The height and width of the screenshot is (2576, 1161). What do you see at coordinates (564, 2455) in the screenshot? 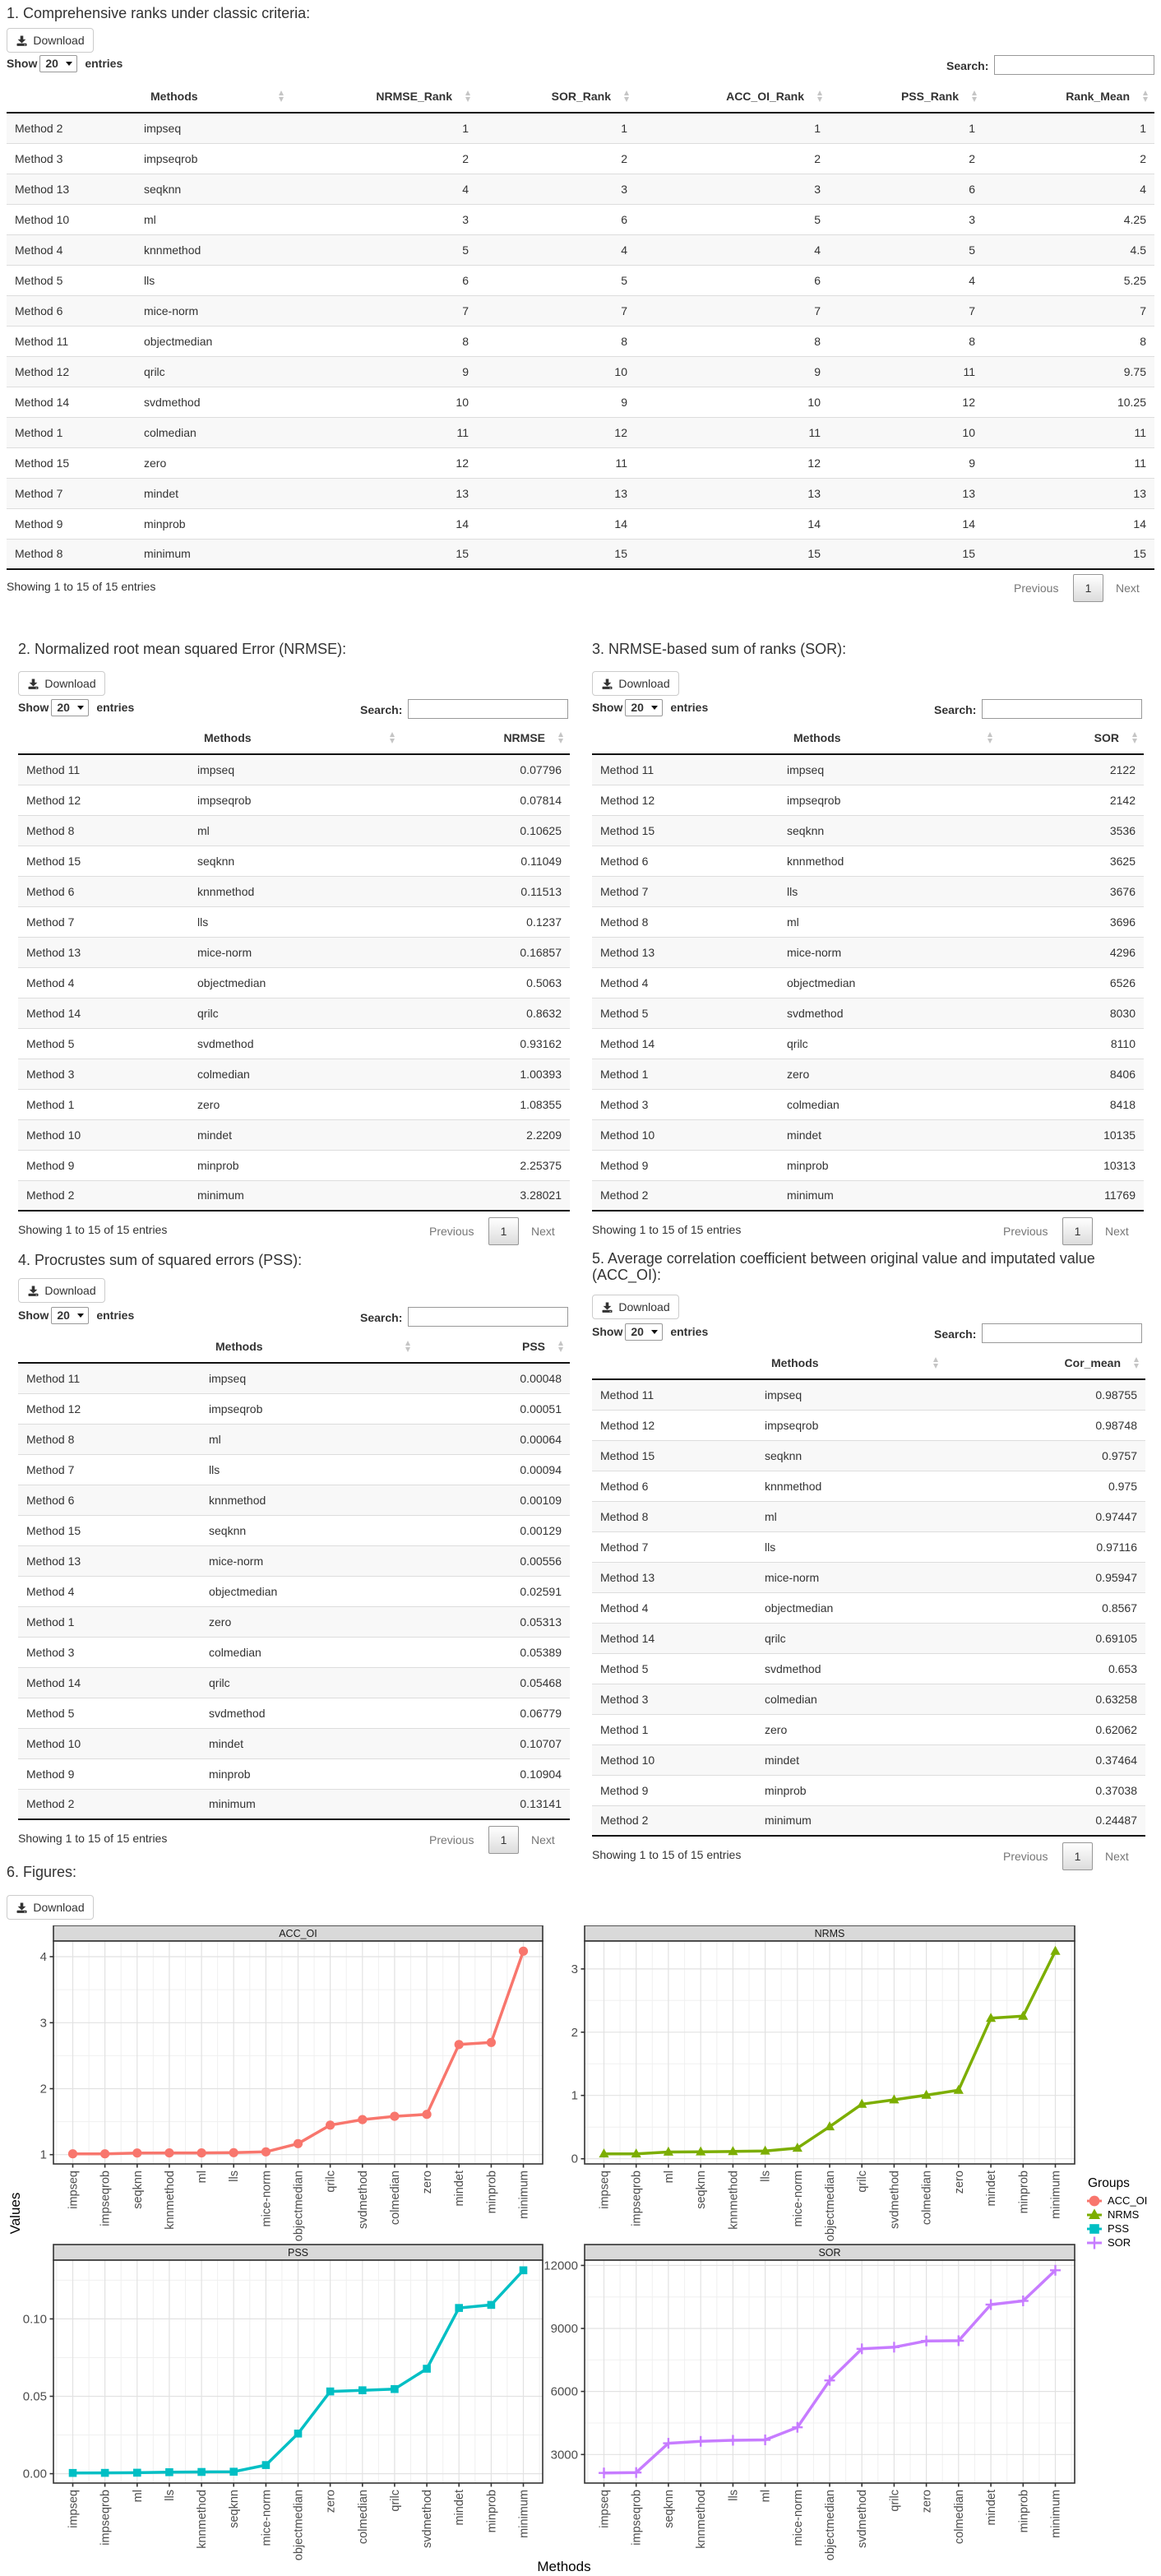
I see `svg-text: 3000` at bounding box center [564, 2455].